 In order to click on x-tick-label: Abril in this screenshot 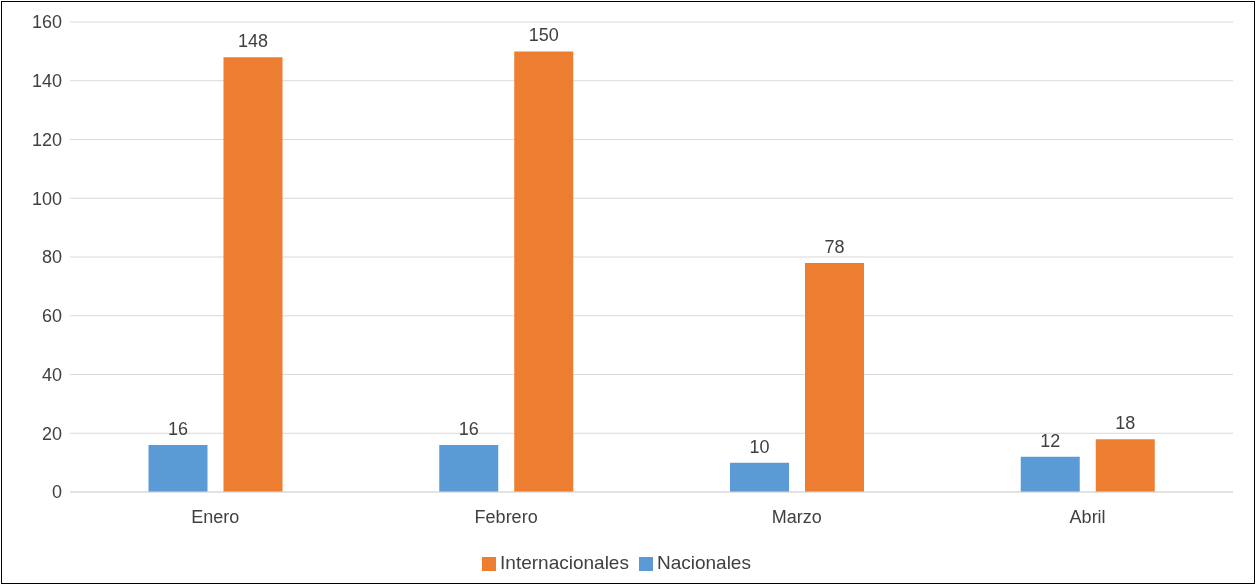, I will do `click(1087, 516)`.